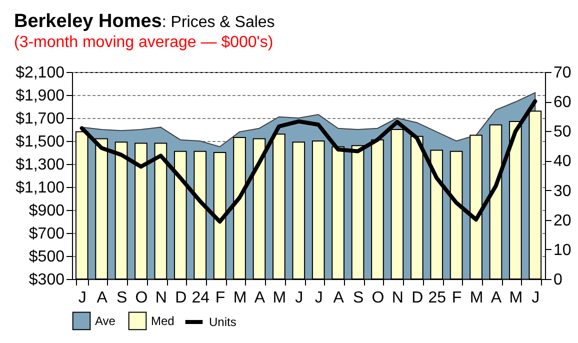 The height and width of the screenshot is (343, 578). Describe the element at coordinates (563, 161) in the screenshot. I see `y2-tick-label: 40` at that location.